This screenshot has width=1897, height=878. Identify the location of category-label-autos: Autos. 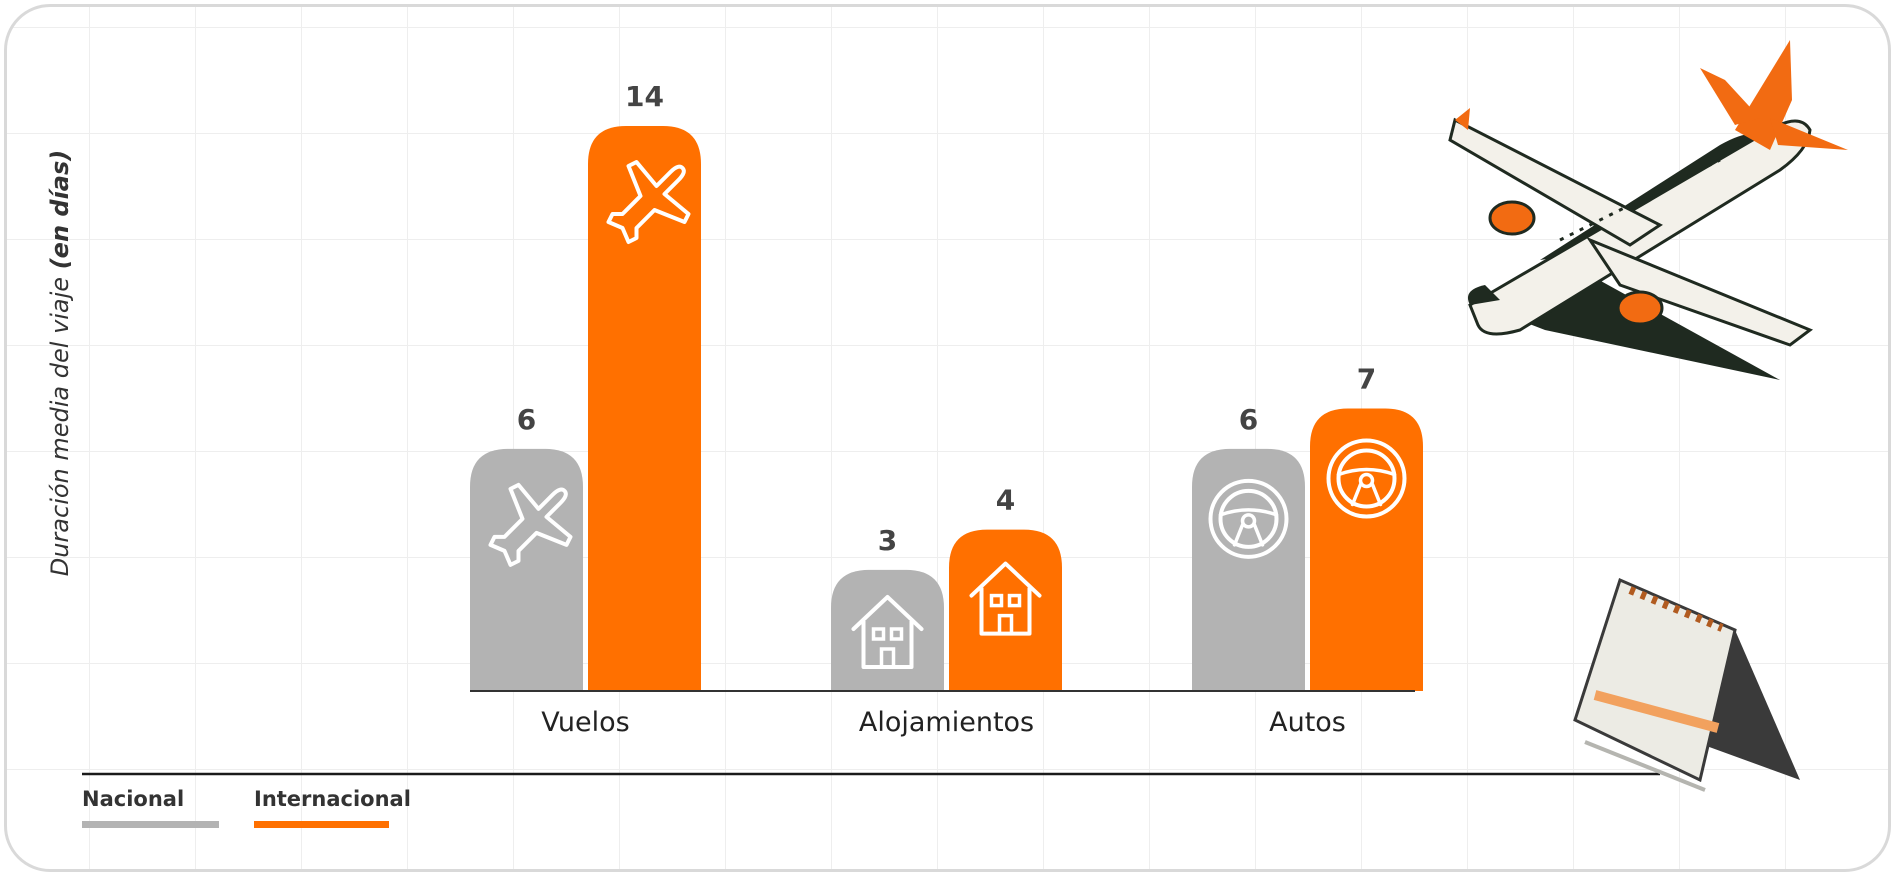
(1307, 722).